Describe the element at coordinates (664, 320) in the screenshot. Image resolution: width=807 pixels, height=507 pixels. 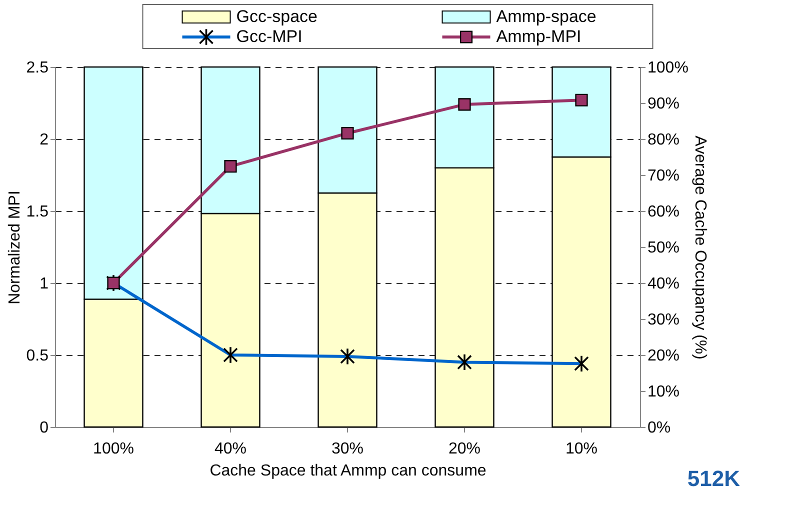
I see `y2-tick-label: 30%` at that location.